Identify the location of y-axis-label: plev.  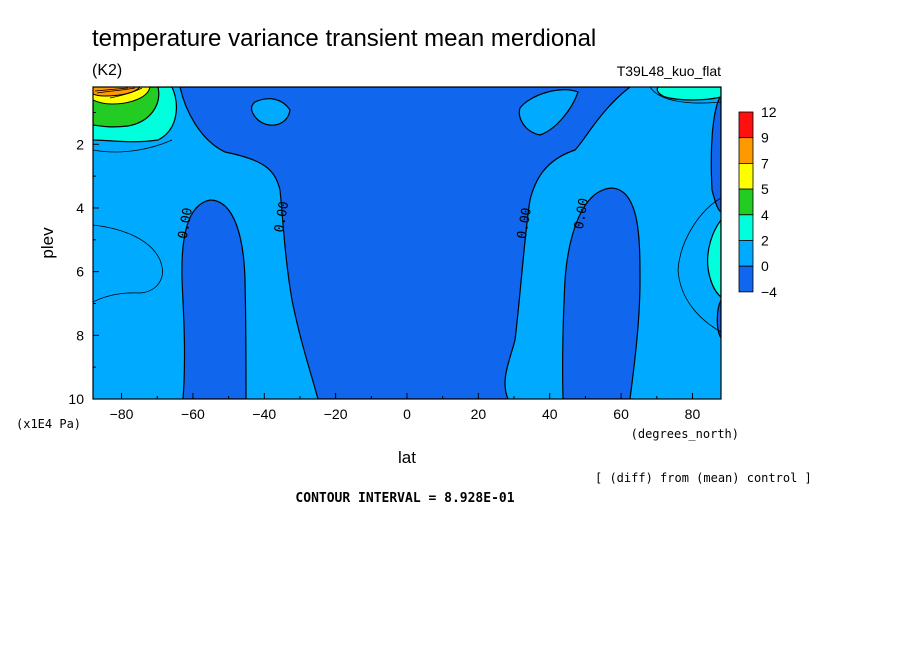
(47, 243).